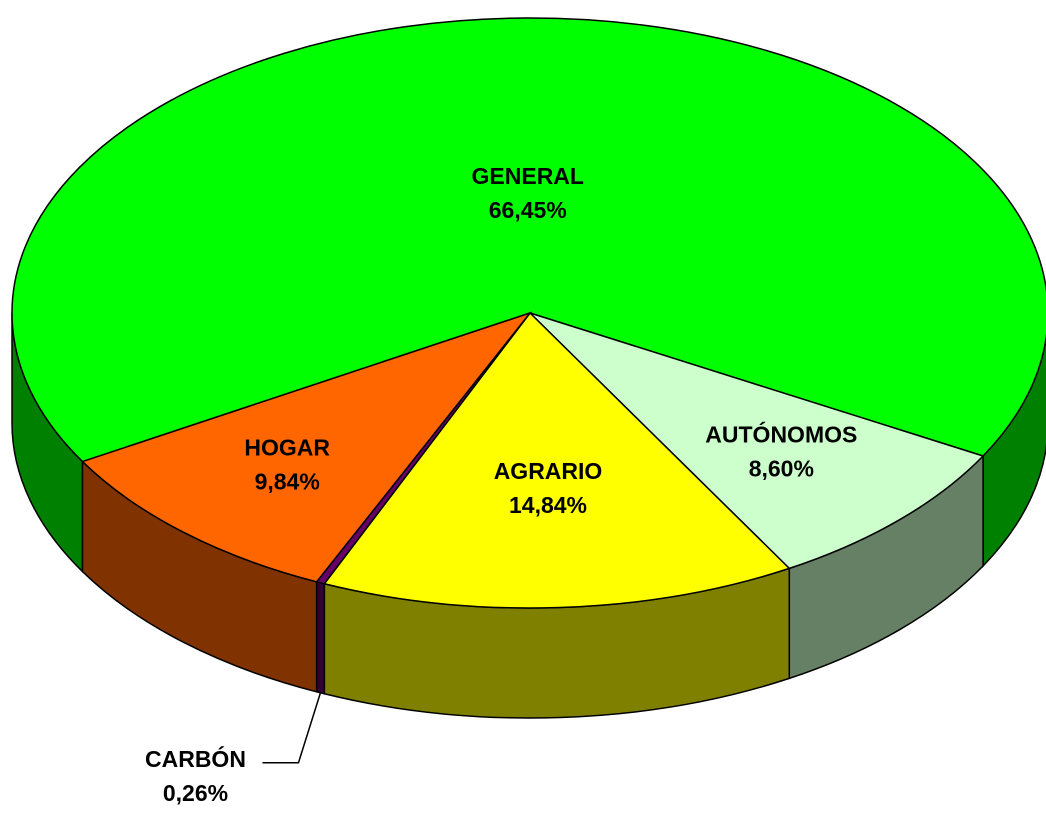  Describe the element at coordinates (287, 481) in the screenshot. I see `slice-value: 9,84%` at that location.